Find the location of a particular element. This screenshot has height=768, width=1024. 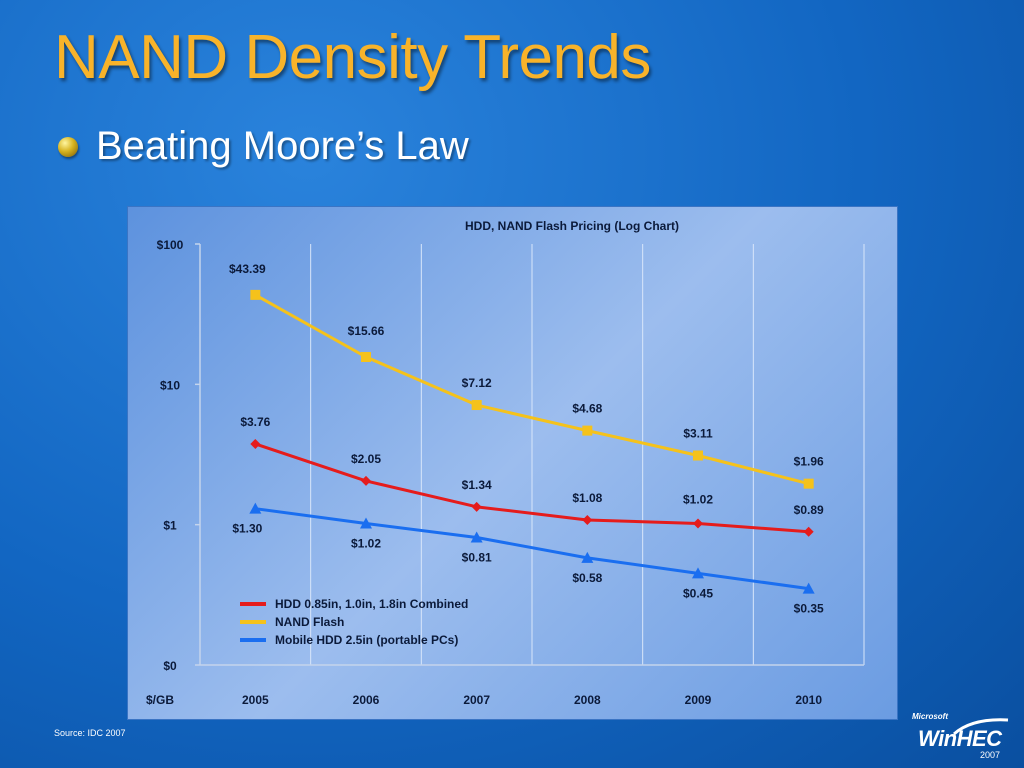

chart-title: HDD, NAND Flash Pricing (Log Chart) is located at coordinates (572, 226).